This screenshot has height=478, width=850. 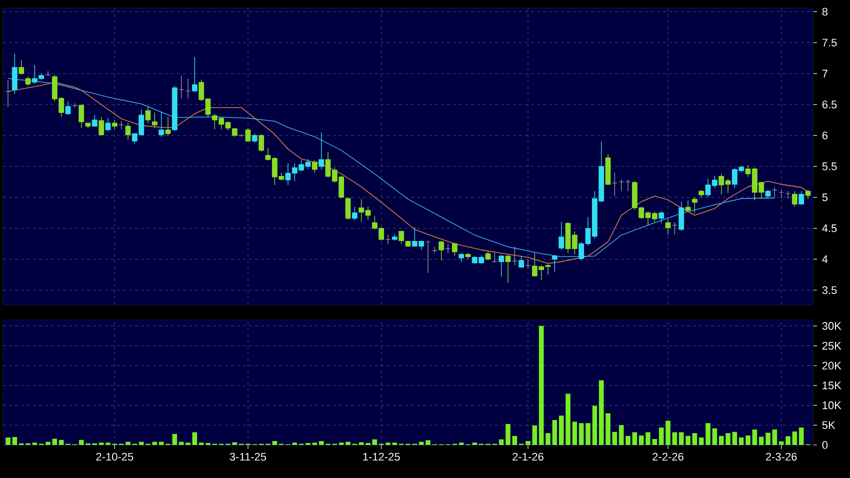 What do you see at coordinates (832, 366) in the screenshot?
I see `y-tick-label: 20K` at bounding box center [832, 366].